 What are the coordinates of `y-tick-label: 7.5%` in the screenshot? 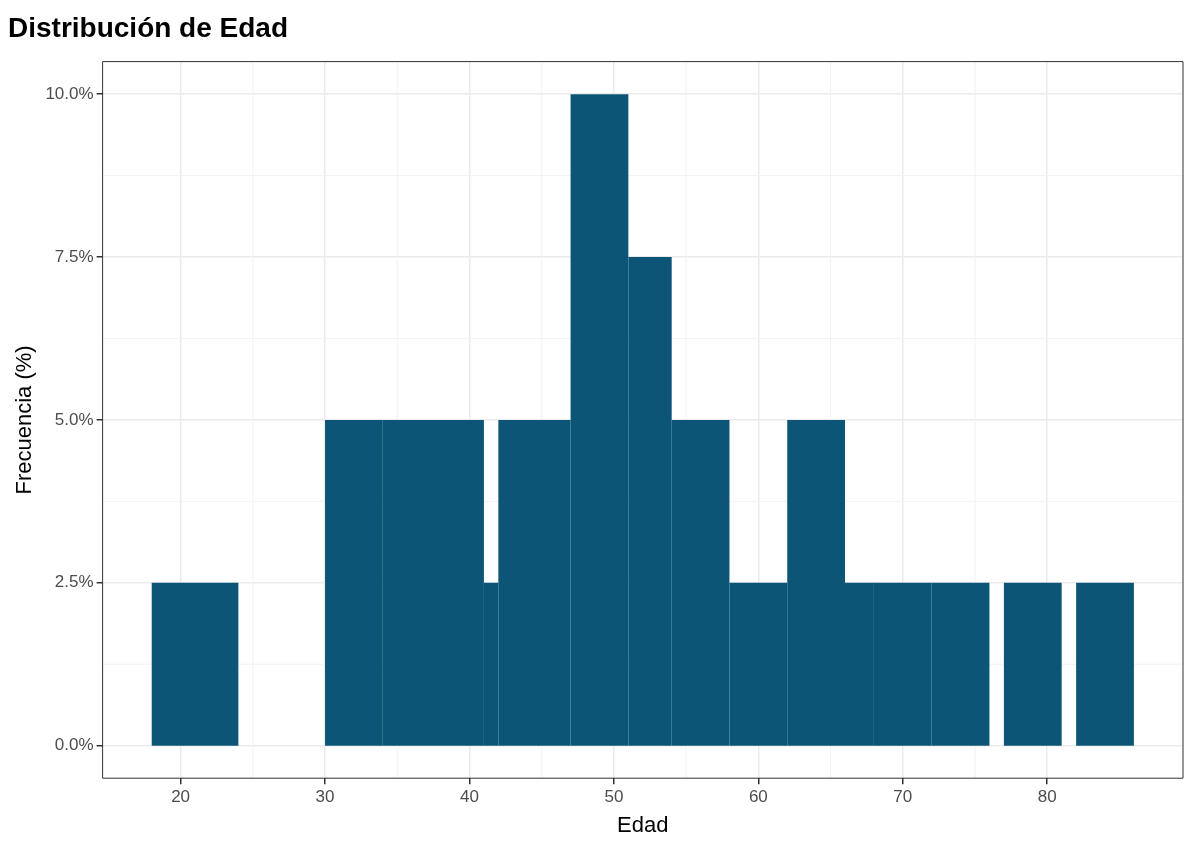 It's located at (74, 256).